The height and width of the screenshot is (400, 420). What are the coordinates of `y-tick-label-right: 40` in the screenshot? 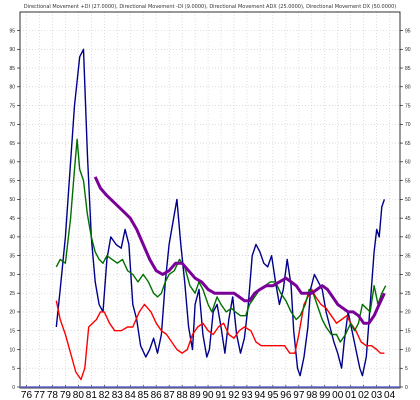 It's located at (408, 238).